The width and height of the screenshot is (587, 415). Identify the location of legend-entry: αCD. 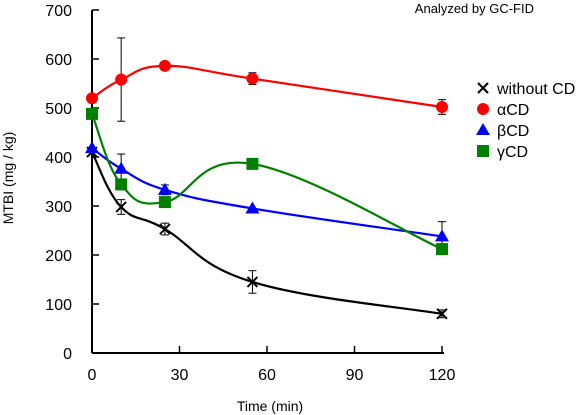
(503, 110).